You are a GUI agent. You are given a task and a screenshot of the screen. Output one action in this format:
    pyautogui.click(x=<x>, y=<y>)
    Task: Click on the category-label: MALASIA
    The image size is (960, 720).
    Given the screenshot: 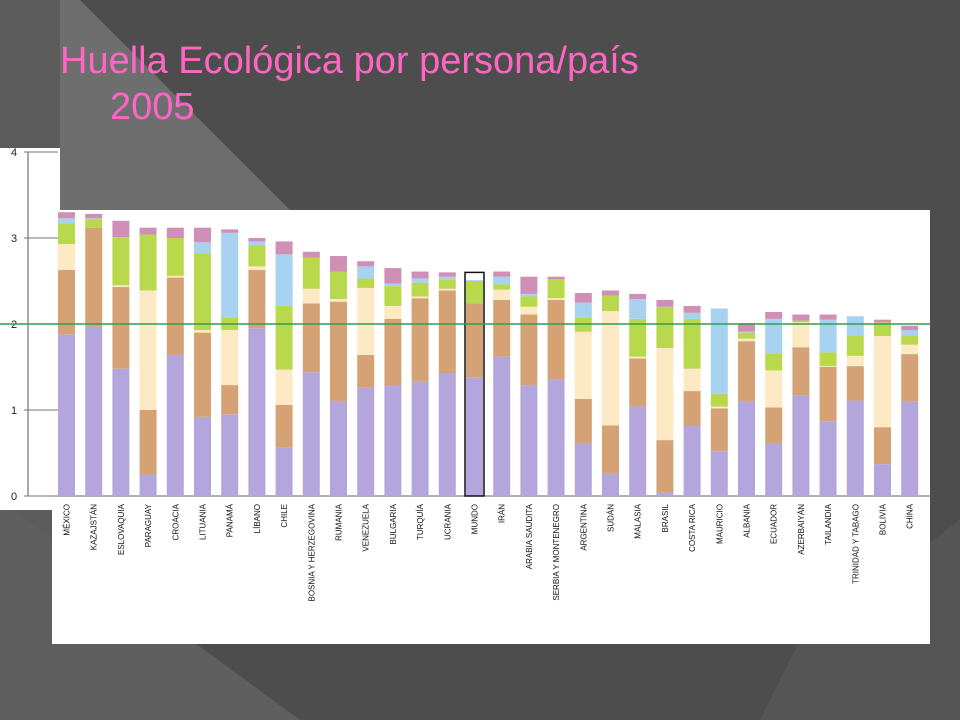 What is the action you would take?
    pyautogui.click(x=638, y=520)
    